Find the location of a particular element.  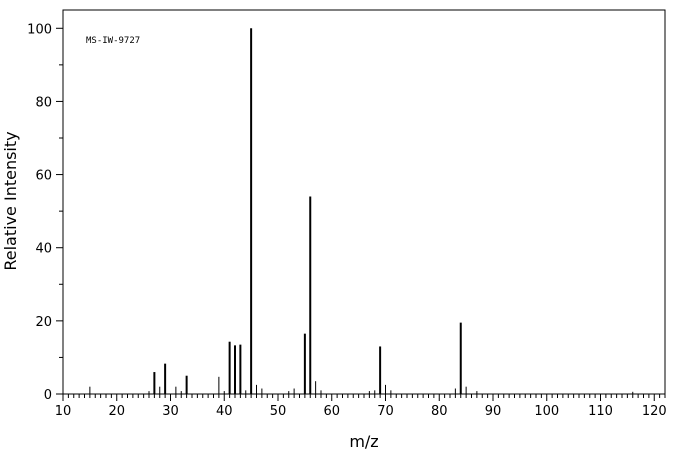

x-tick-label: 70 is located at coordinates (385, 411).